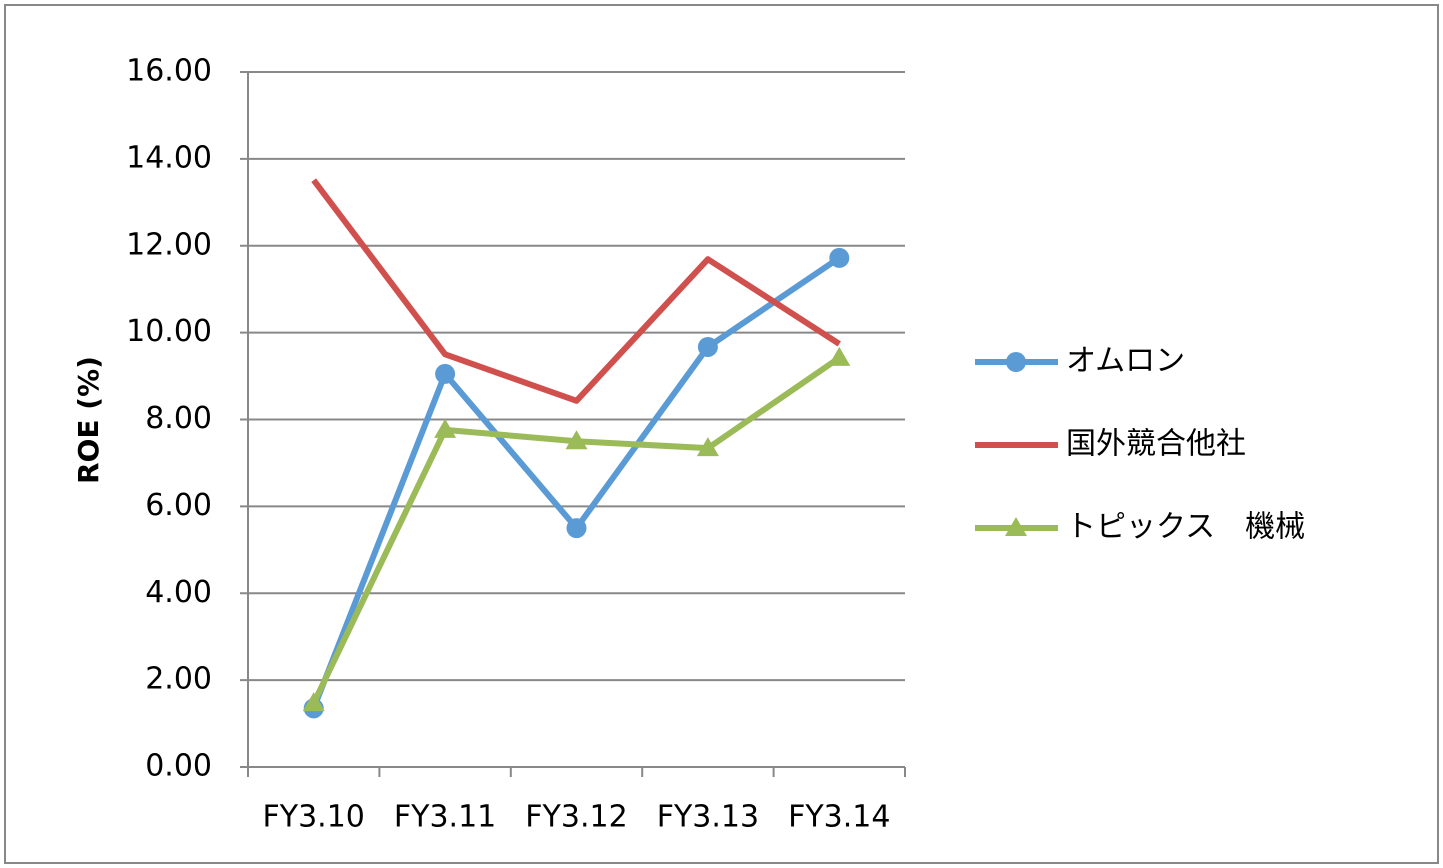 The width and height of the screenshot is (1443, 868). What do you see at coordinates (169, 331) in the screenshot?
I see `y-tick-label: 10.00` at bounding box center [169, 331].